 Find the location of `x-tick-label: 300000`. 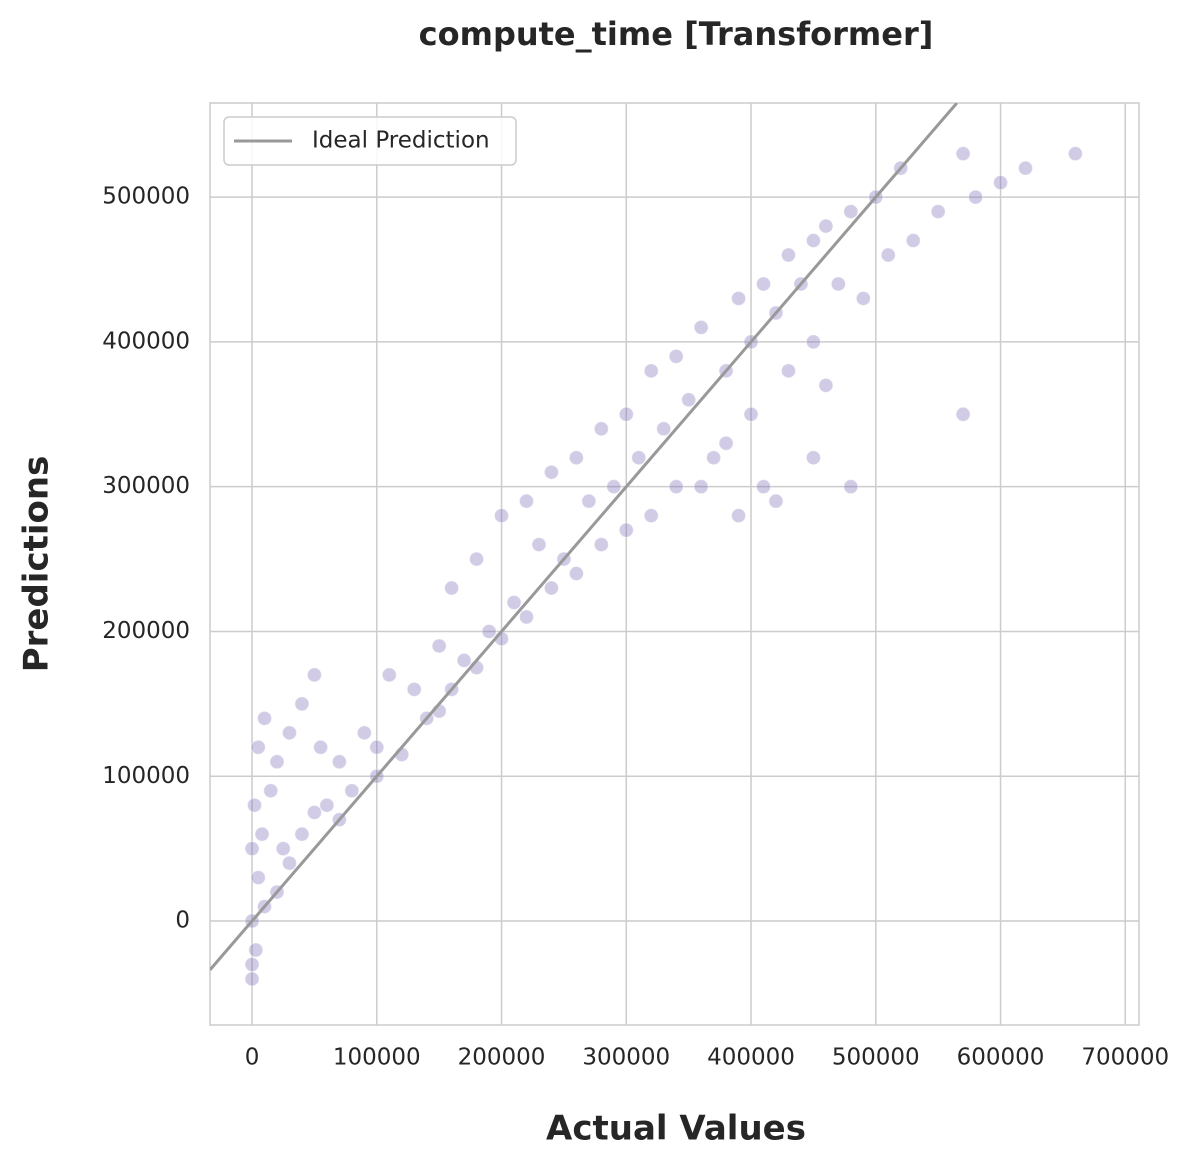

x-tick-label: 300000 is located at coordinates (626, 1058).